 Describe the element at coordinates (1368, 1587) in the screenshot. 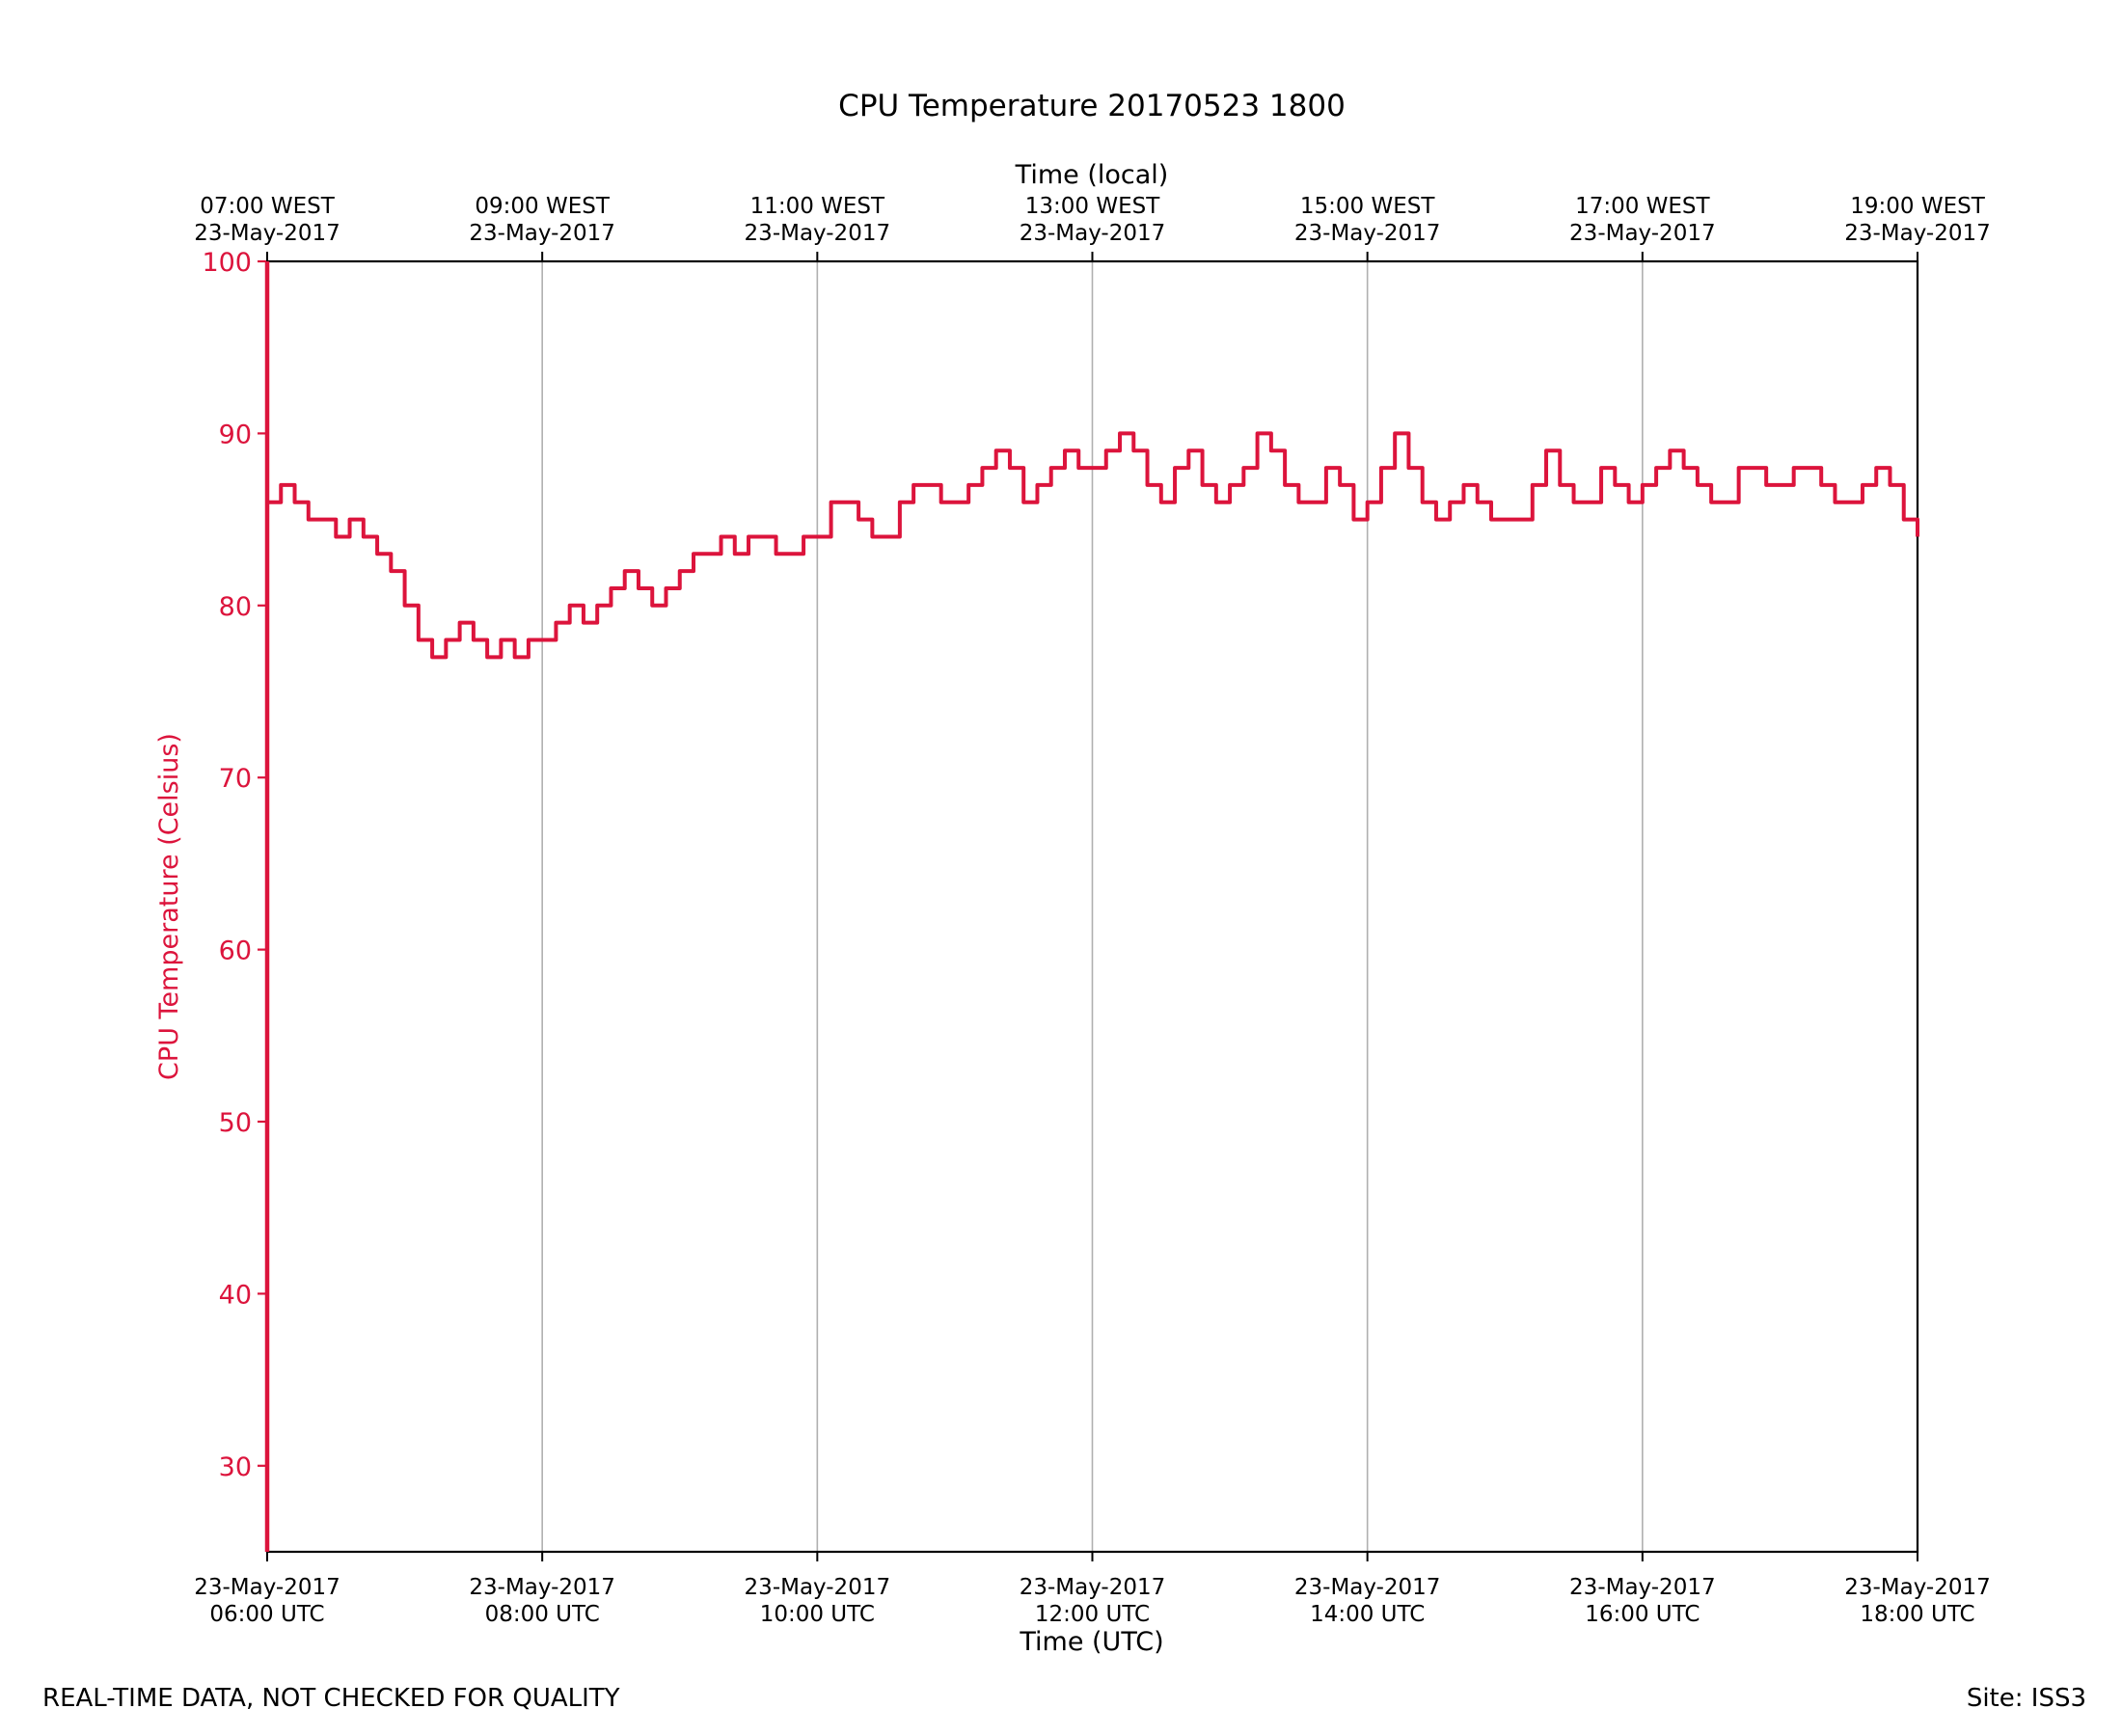

I see `x-bottom-tick-date-4: 23-May-2017` at that location.